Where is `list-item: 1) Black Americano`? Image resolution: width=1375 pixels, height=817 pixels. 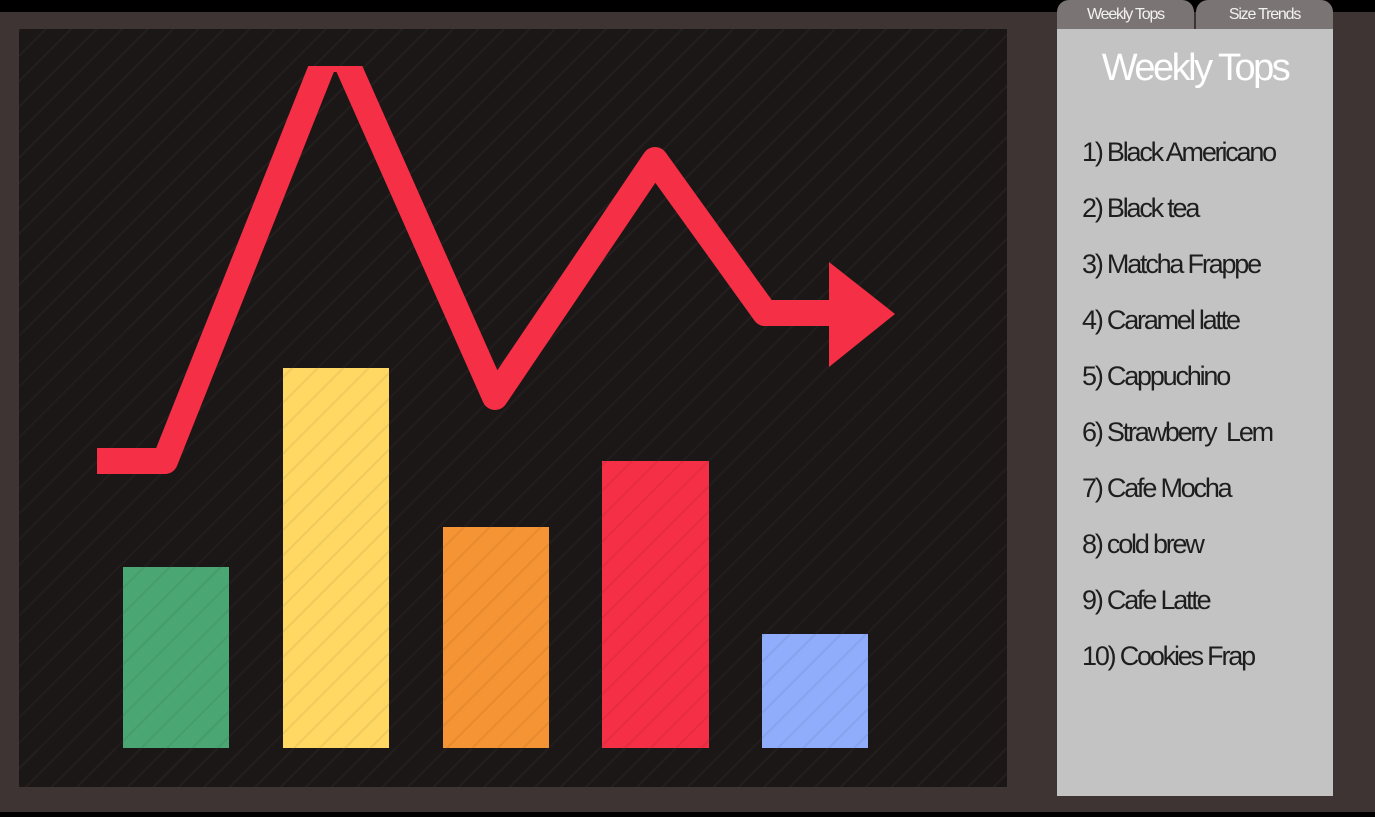 list-item: 1) Black Americano is located at coordinates (1179, 152).